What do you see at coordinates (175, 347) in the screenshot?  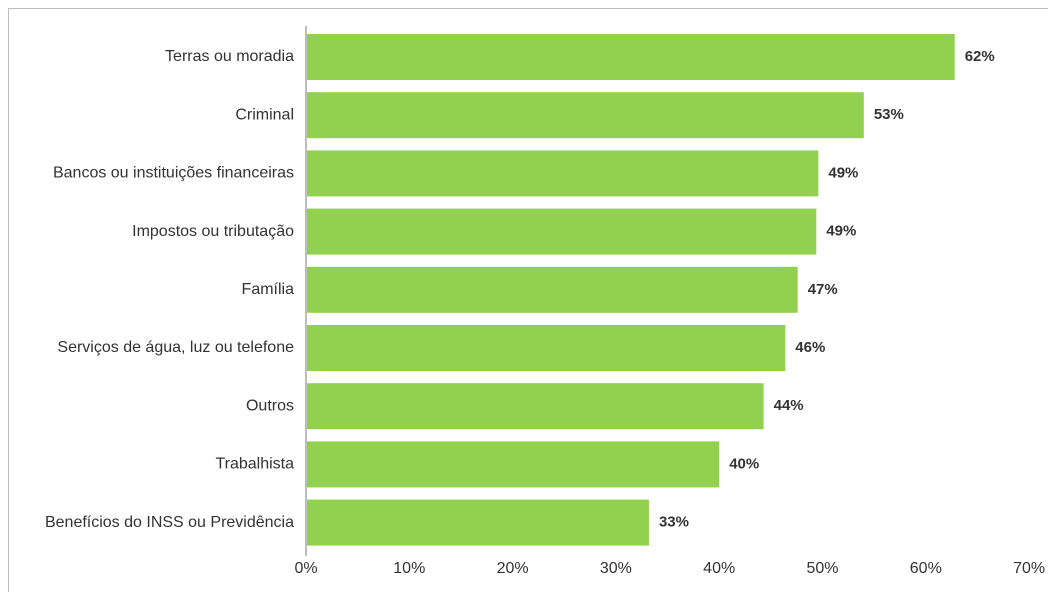 I see `category-label: Serviços de água, luz ou telefone` at bounding box center [175, 347].